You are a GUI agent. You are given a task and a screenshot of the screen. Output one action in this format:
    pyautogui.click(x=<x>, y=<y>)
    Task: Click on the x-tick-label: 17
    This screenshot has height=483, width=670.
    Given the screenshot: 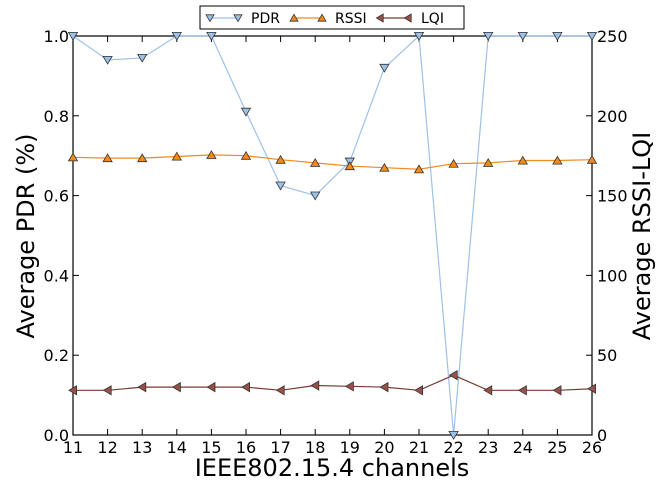 What is the action you would take?
    pyautogui.click(x=280, y=447)
    